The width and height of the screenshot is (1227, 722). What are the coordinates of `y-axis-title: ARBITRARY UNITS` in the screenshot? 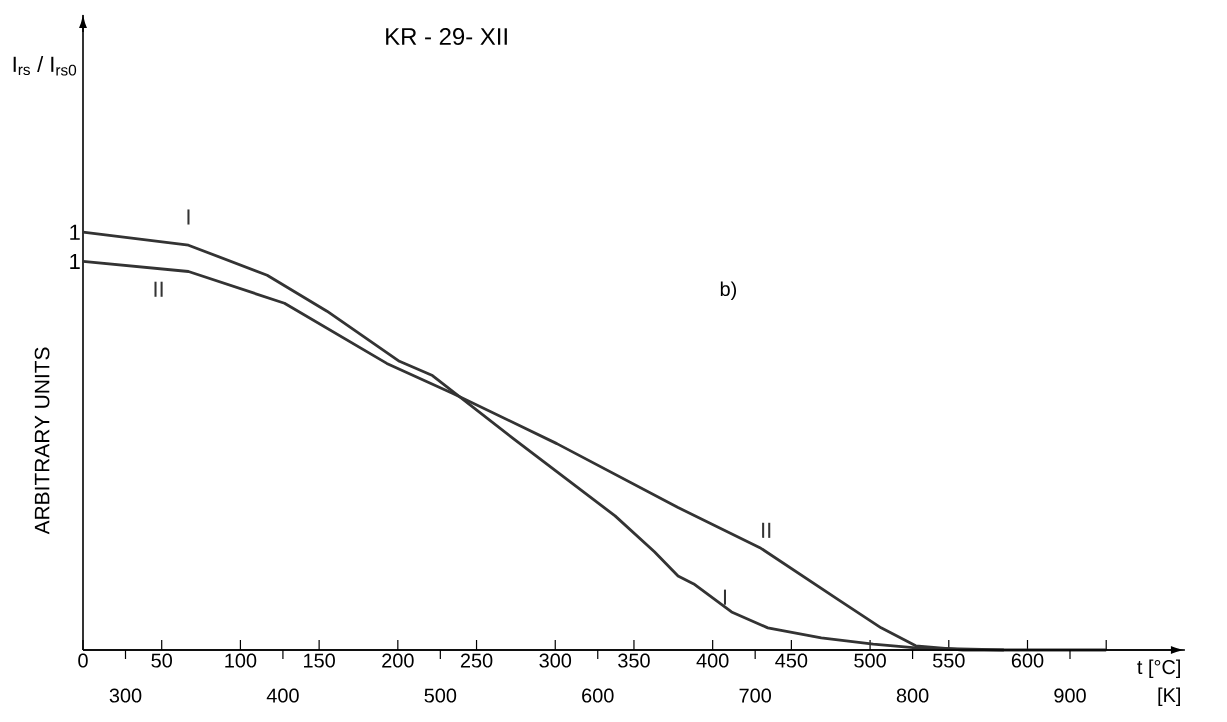 It's located at (42, 441).